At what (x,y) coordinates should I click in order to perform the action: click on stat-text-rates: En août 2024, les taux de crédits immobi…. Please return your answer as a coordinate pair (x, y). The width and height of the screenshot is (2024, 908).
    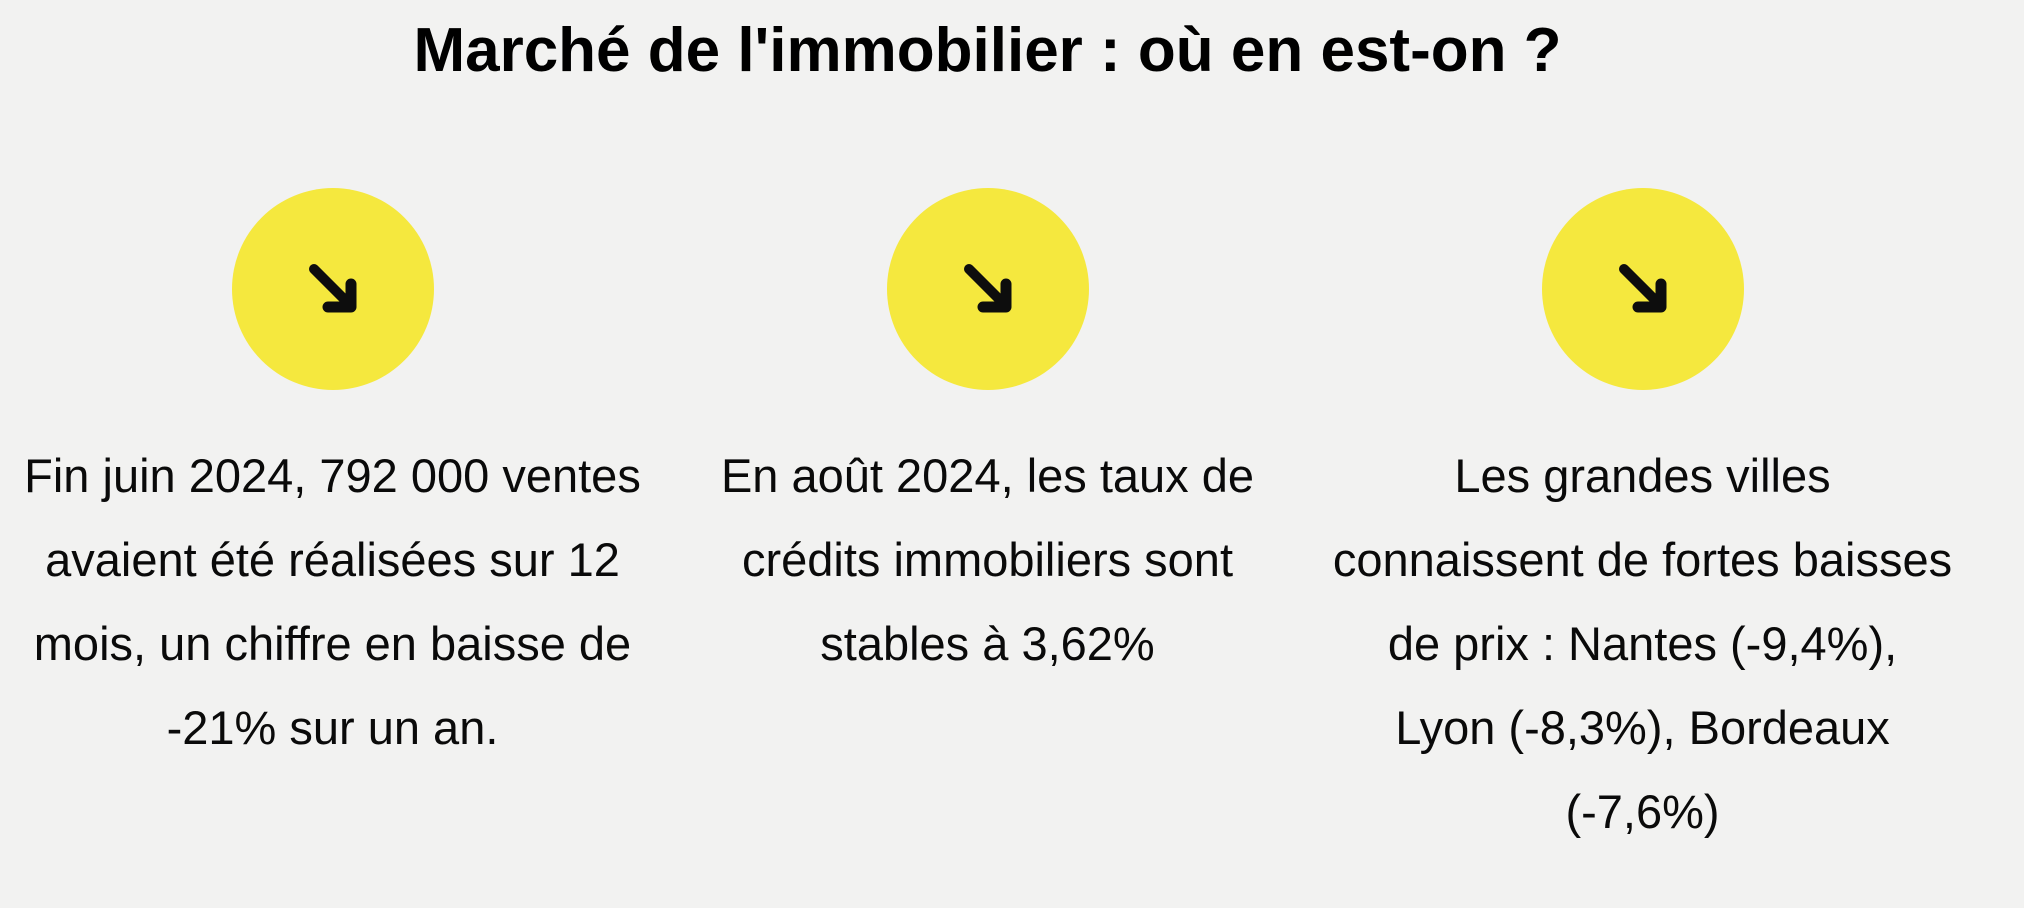
    Looking at the image, I should click on (987, 560).